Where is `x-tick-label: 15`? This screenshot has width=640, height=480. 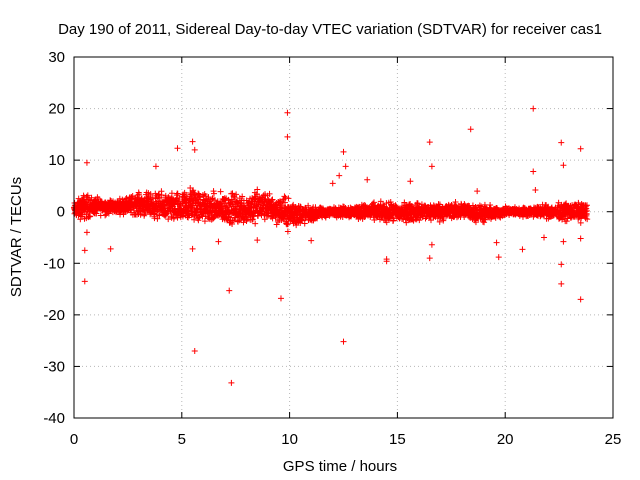
x-tick-label: 15 is located at coordinates (397, 439).